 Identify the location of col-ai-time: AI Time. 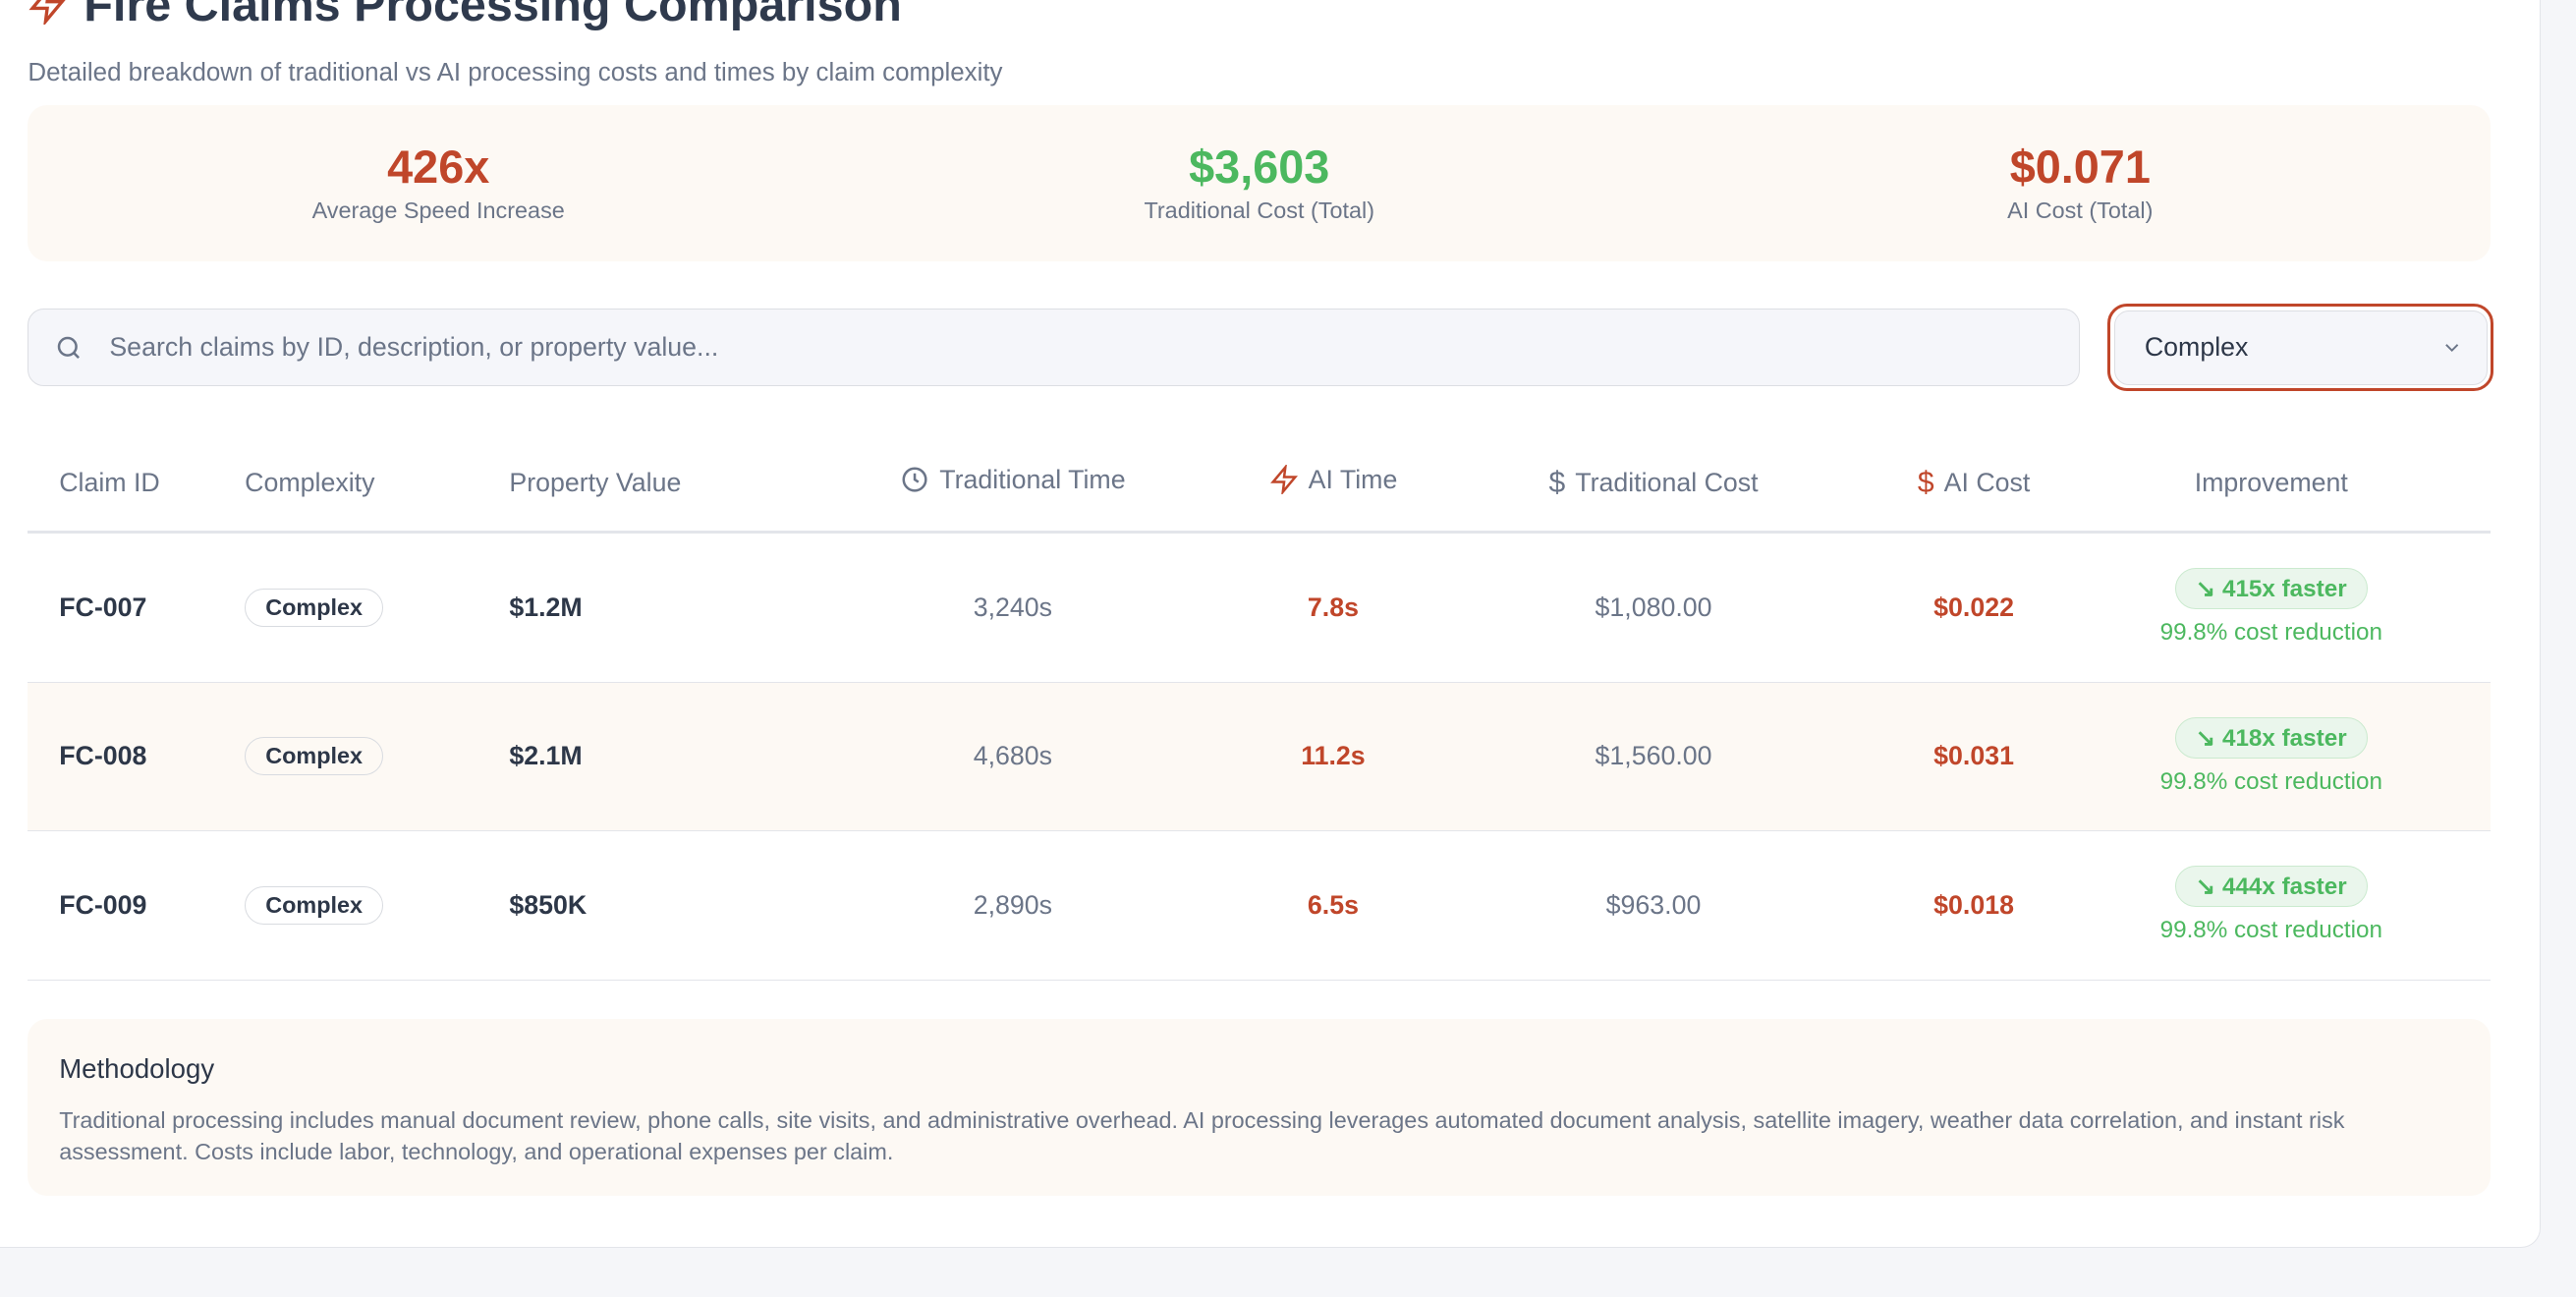
(1333, 485).